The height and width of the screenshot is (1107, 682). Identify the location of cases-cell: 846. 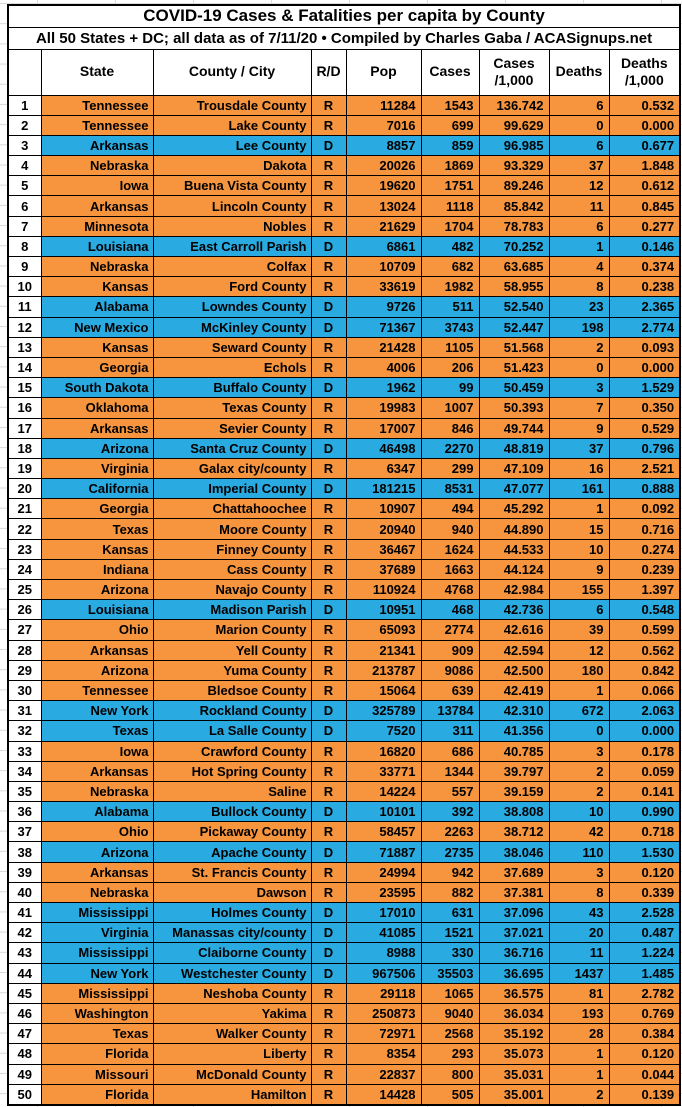
(450, 428).